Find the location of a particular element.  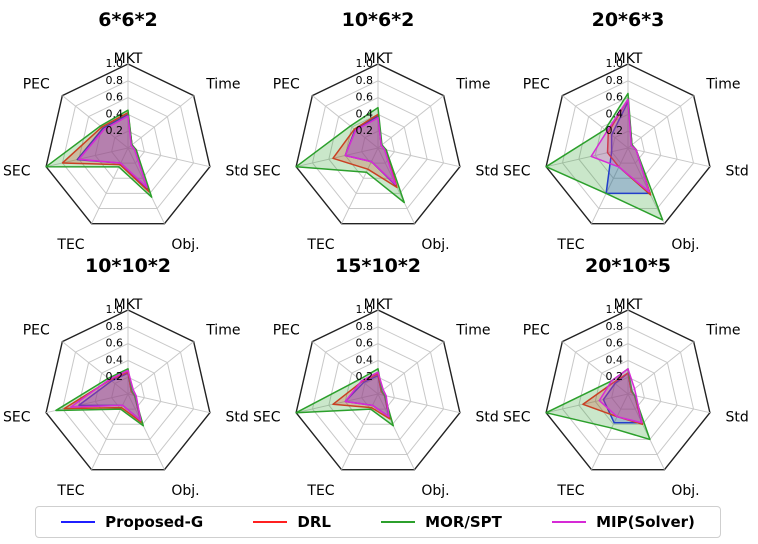

panel-title: 20*6*3 is located at coordinates (628, 20).